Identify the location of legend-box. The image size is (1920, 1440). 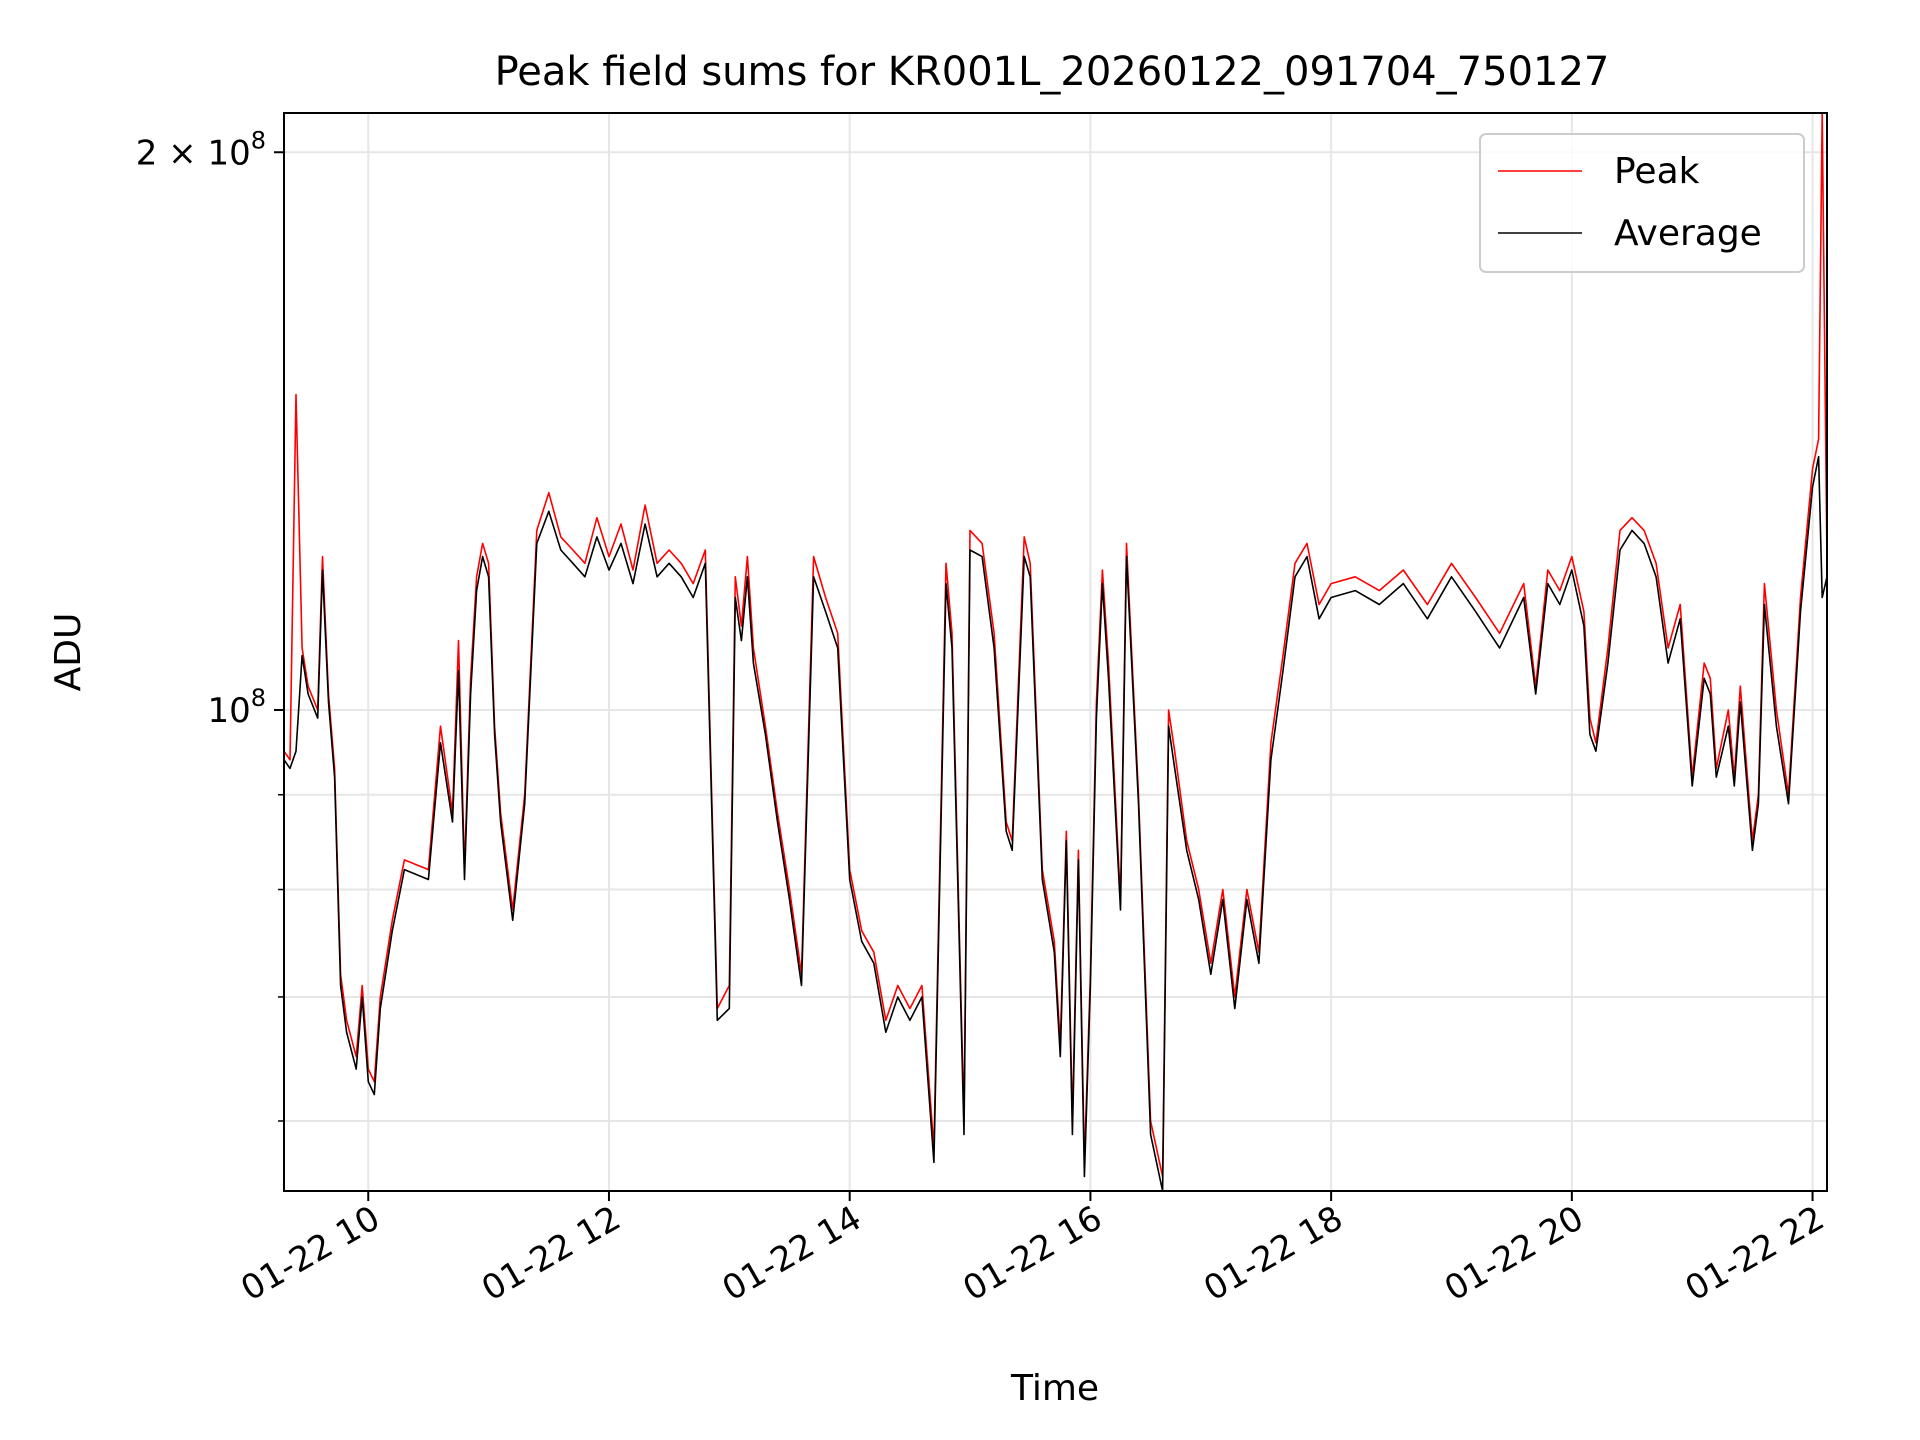
(1642, 203).